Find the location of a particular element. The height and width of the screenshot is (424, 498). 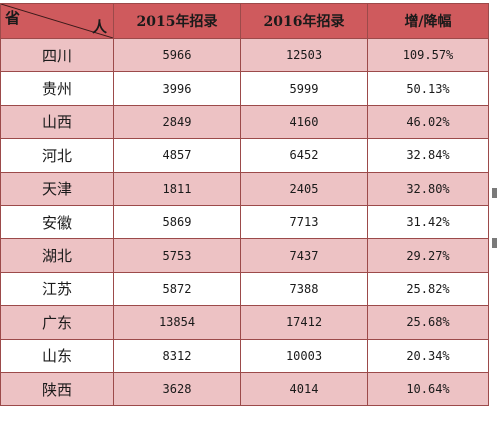

table-row: 河北 4857 6452 32.84% is located at coordinates (244, 155).